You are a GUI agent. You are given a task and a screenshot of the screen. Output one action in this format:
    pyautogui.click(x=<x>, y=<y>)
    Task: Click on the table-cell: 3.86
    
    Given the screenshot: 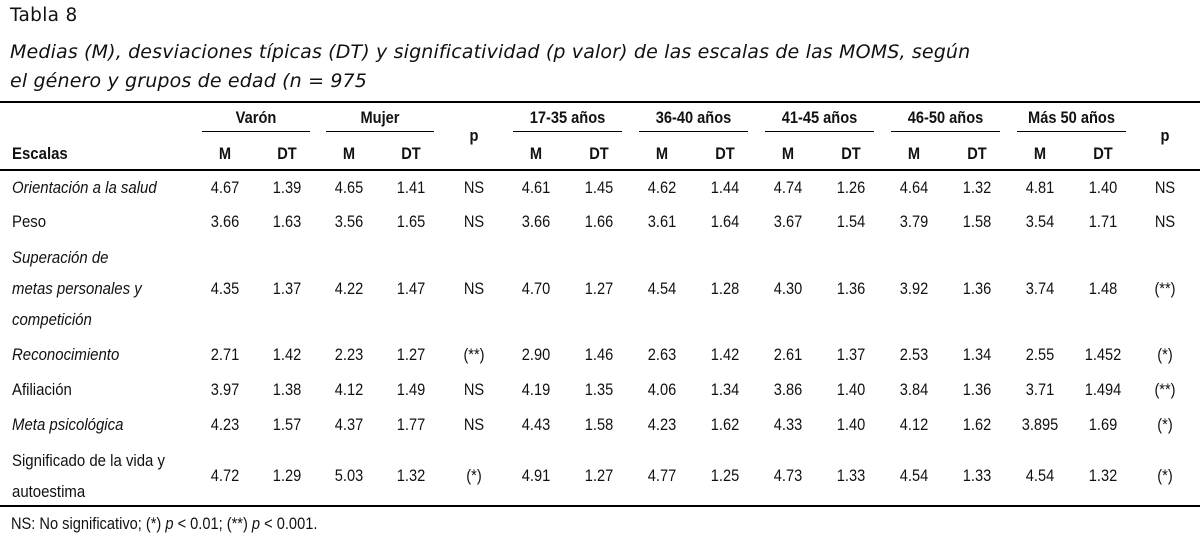 What is the action you would take?
    pyautogui.click(x=788, y=389)
    